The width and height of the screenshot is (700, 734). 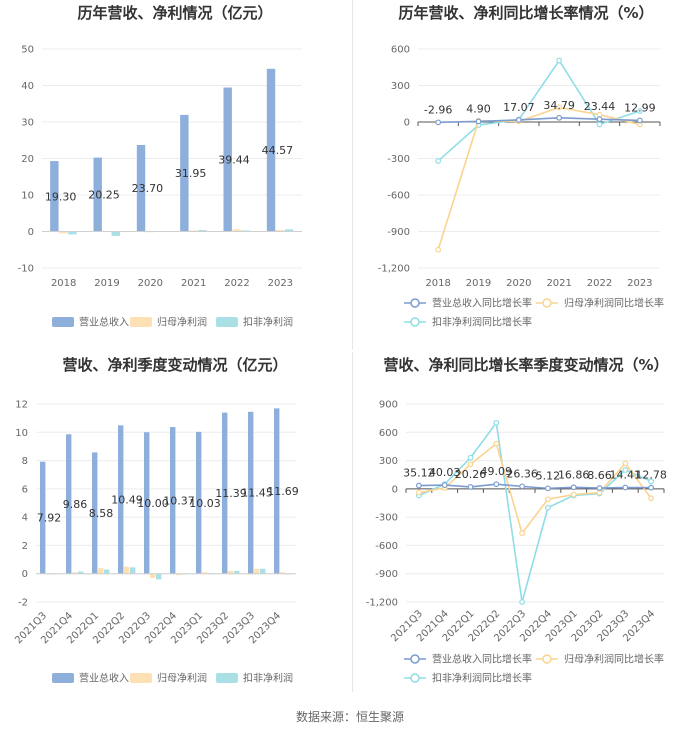 I want to click on data-label: 10.49, so click(x=127, y=500).